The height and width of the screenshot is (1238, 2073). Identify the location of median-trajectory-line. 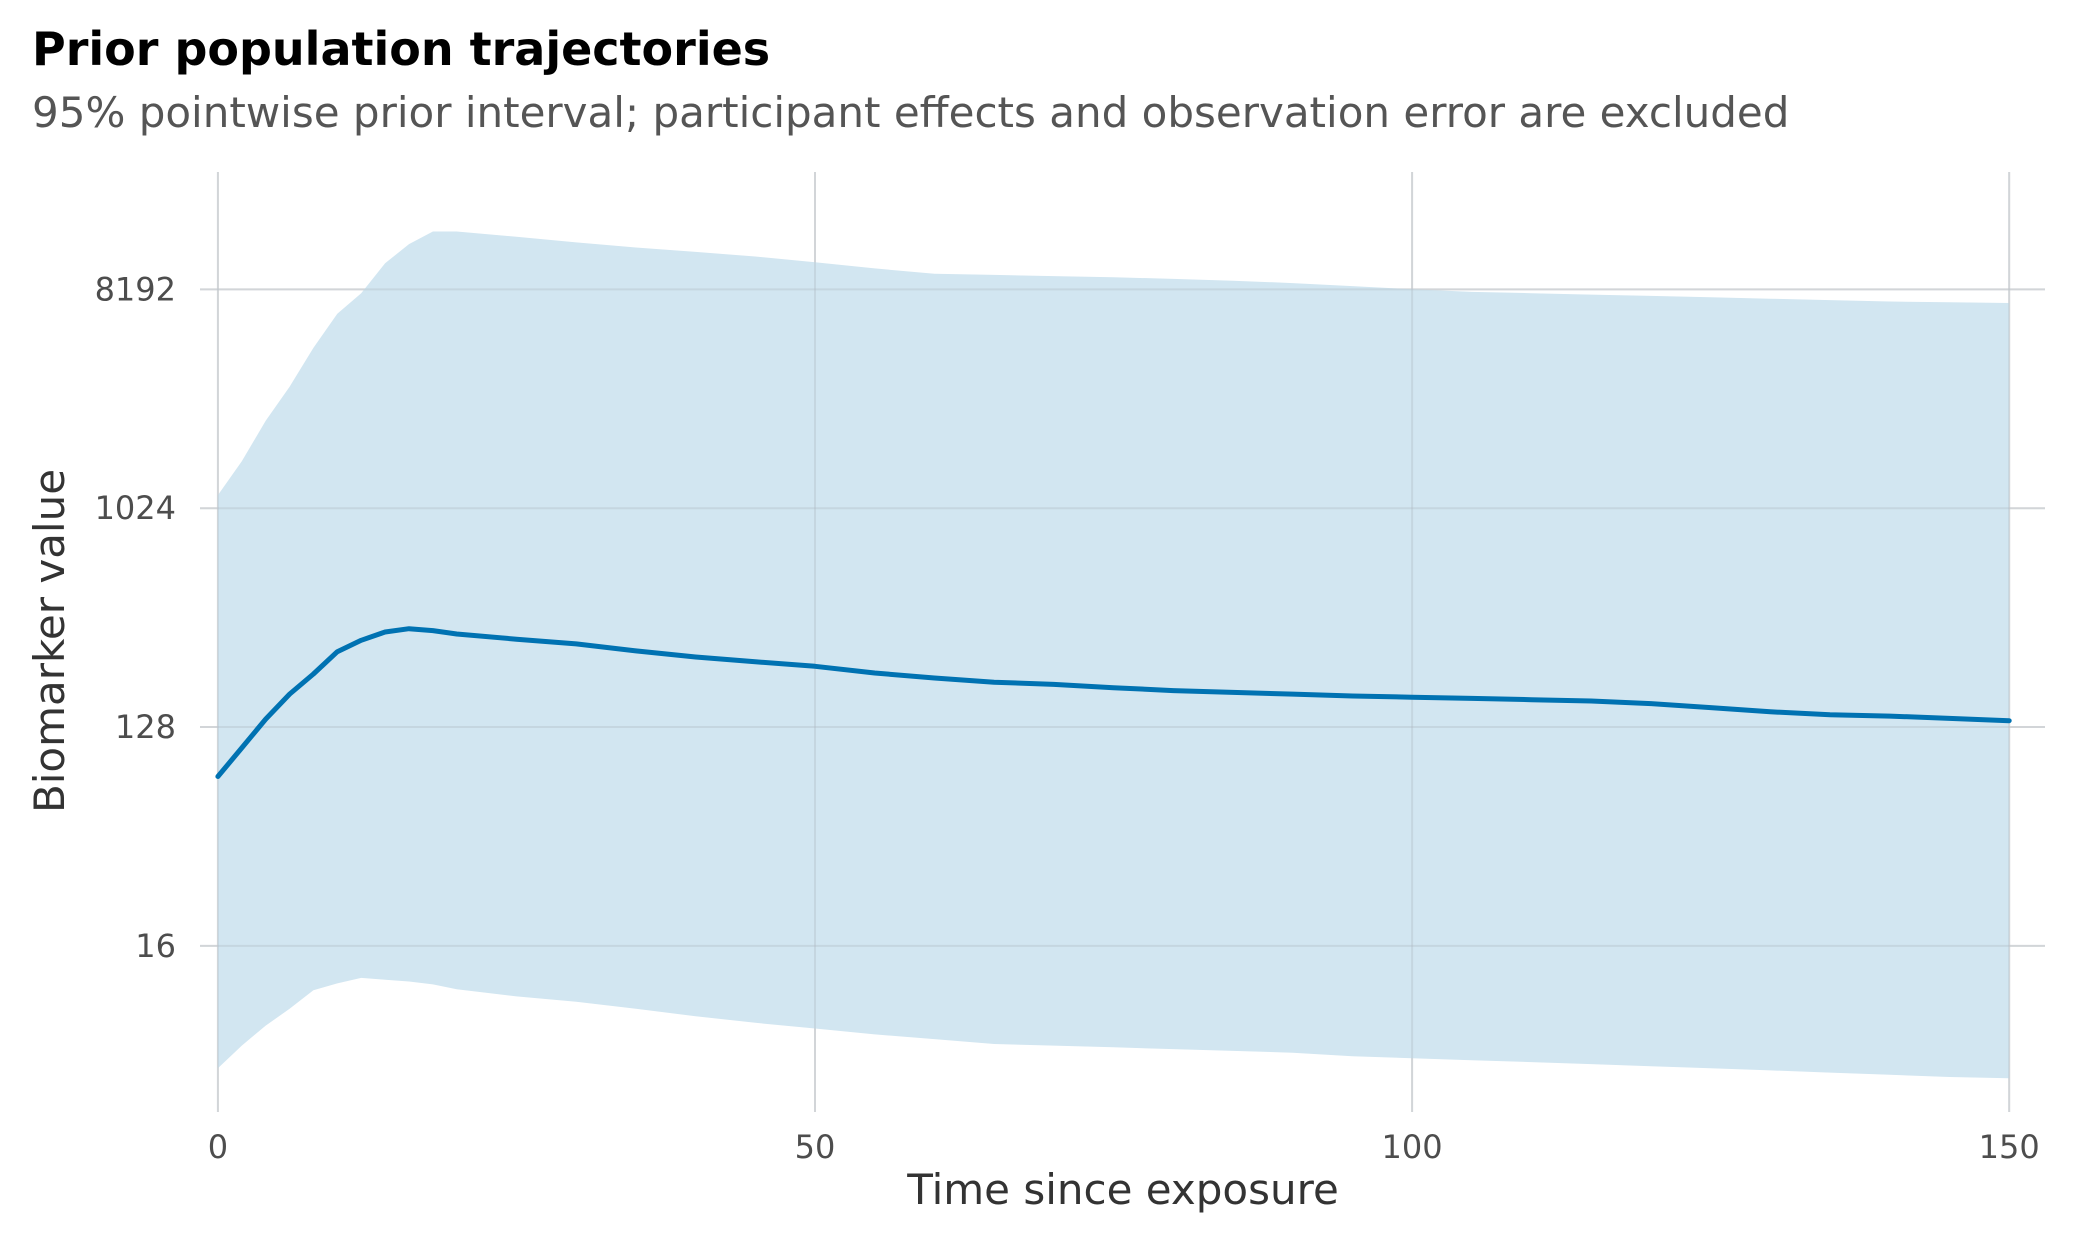
(1113, 702).